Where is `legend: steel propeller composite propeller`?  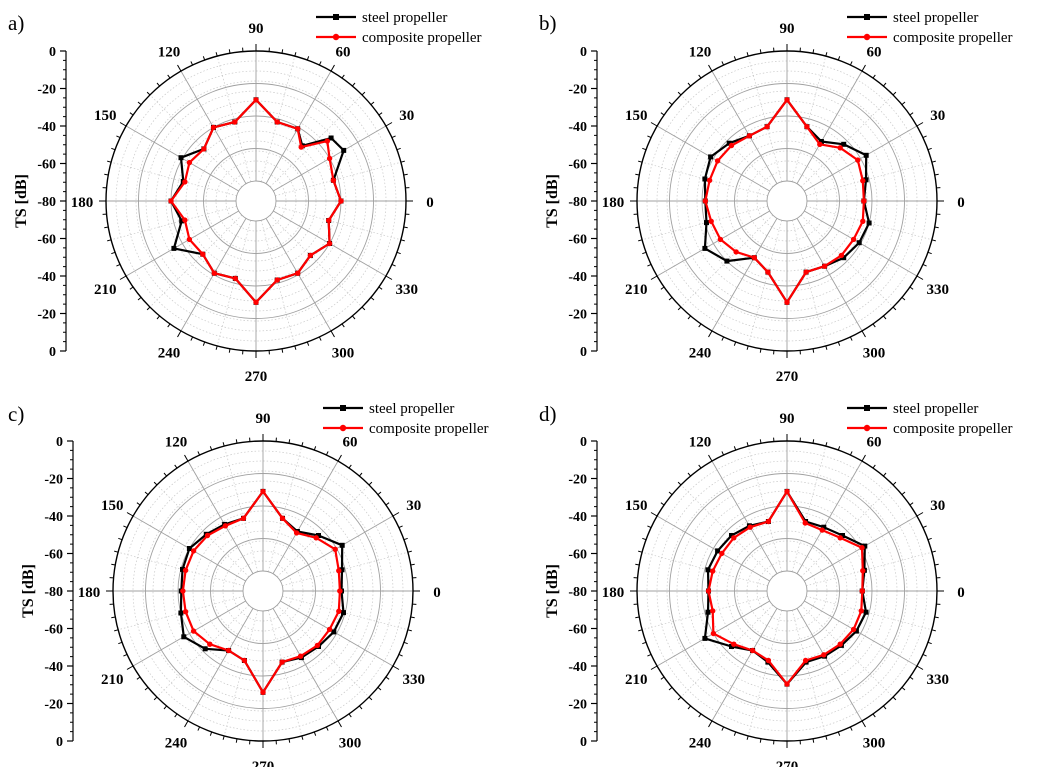 legend: steel propeller composite propeller is located at coordinates (406, 419).